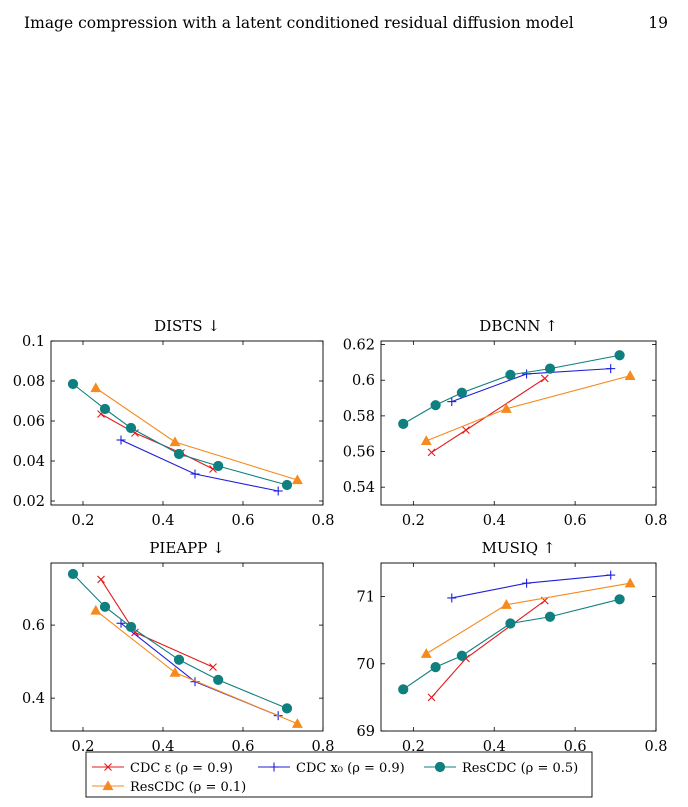 This screenshot has width=688, height=807. Describe the element at coordinates (33, 699) in the screenshot. I see `y-tick-label: 0.4` at that location.